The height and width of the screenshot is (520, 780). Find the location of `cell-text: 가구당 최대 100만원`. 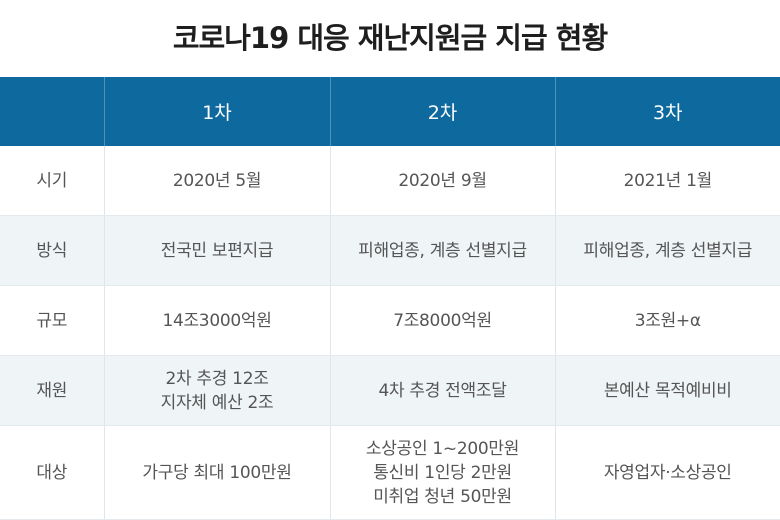

cell-text: 가구당 최대 100만원 is located at coordinates (217, 472).